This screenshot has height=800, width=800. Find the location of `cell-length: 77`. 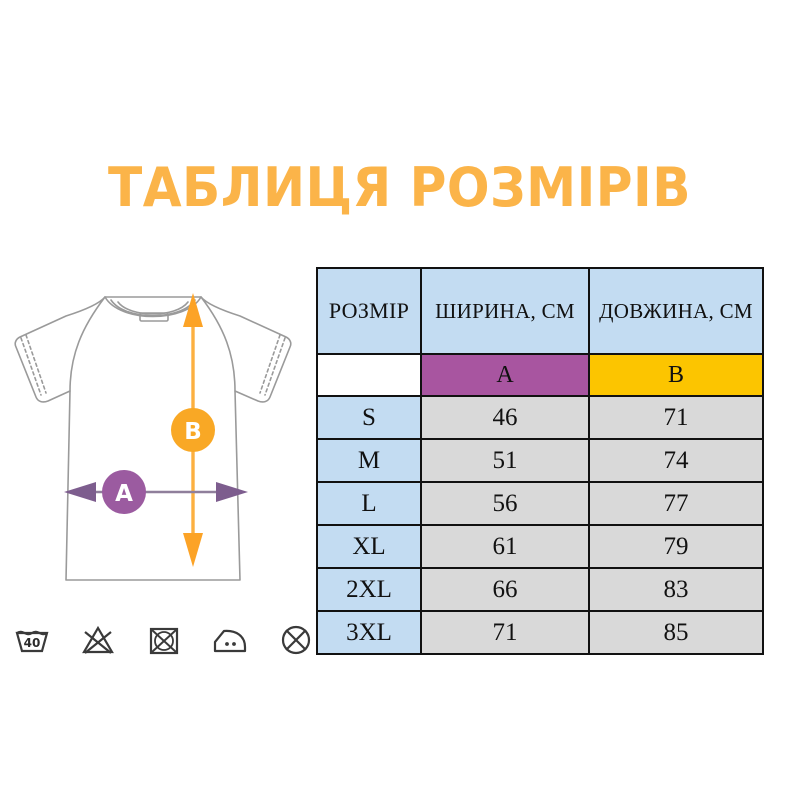

cell-length: 77 is located at coordinates (676, 503).